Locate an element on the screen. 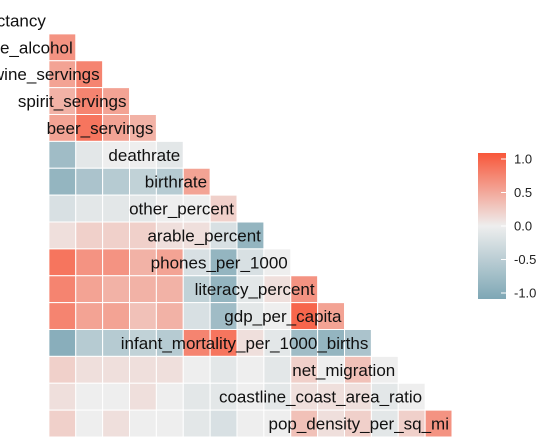 Image resolution: width=553 pixels, height=437 pixels. color-legend: 1.0 0.5 0.0 -0.5 -1.0 is located at coordinates (507, 226).